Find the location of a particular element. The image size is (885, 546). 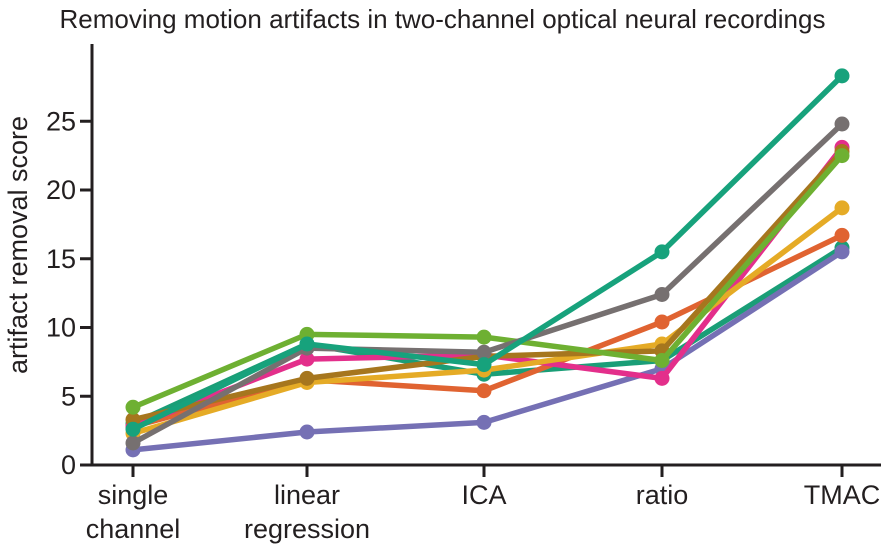

x-tick-label: linear regression is located at coordinates (307, 512).